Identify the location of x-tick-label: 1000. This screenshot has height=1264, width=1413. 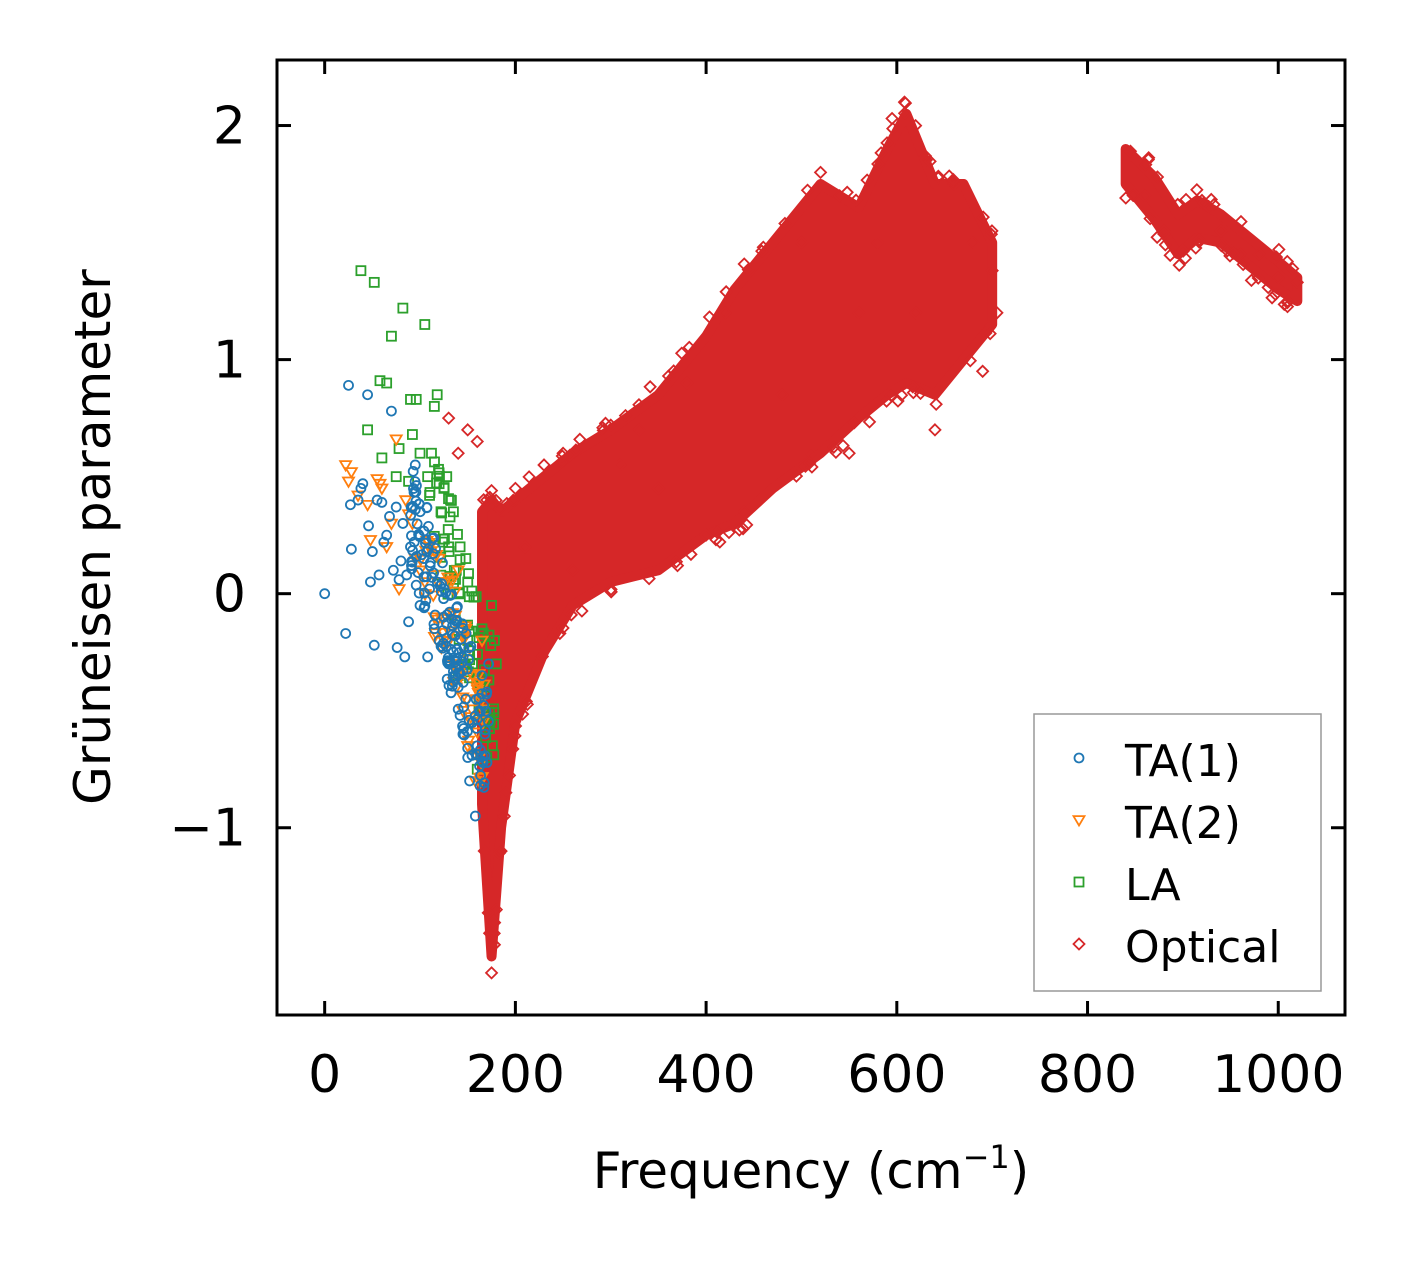
(1278, 1075).